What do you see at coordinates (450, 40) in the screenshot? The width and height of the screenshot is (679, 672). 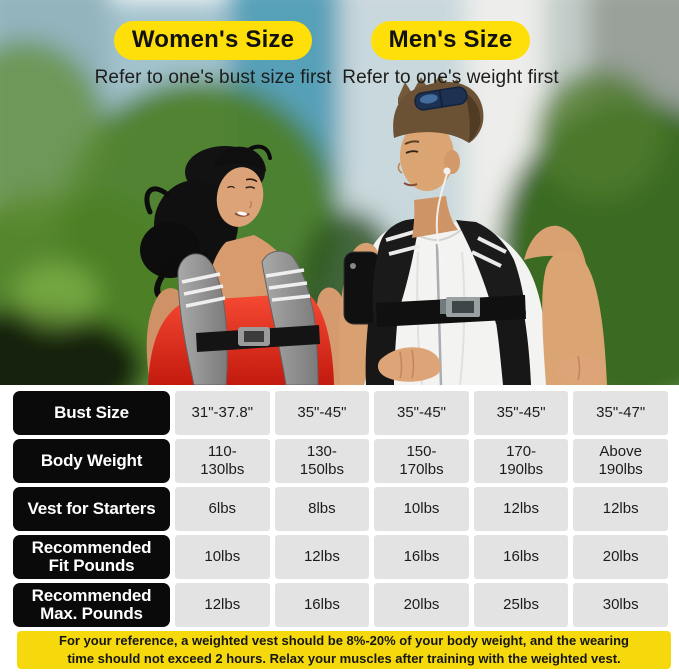 I see `mens-size-badge: Men's Size` at bounding box center [450, 40].